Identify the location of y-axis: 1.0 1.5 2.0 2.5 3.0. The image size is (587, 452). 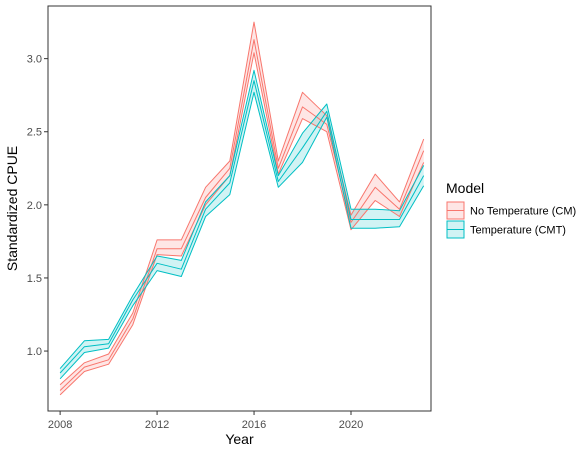
(37, 206).